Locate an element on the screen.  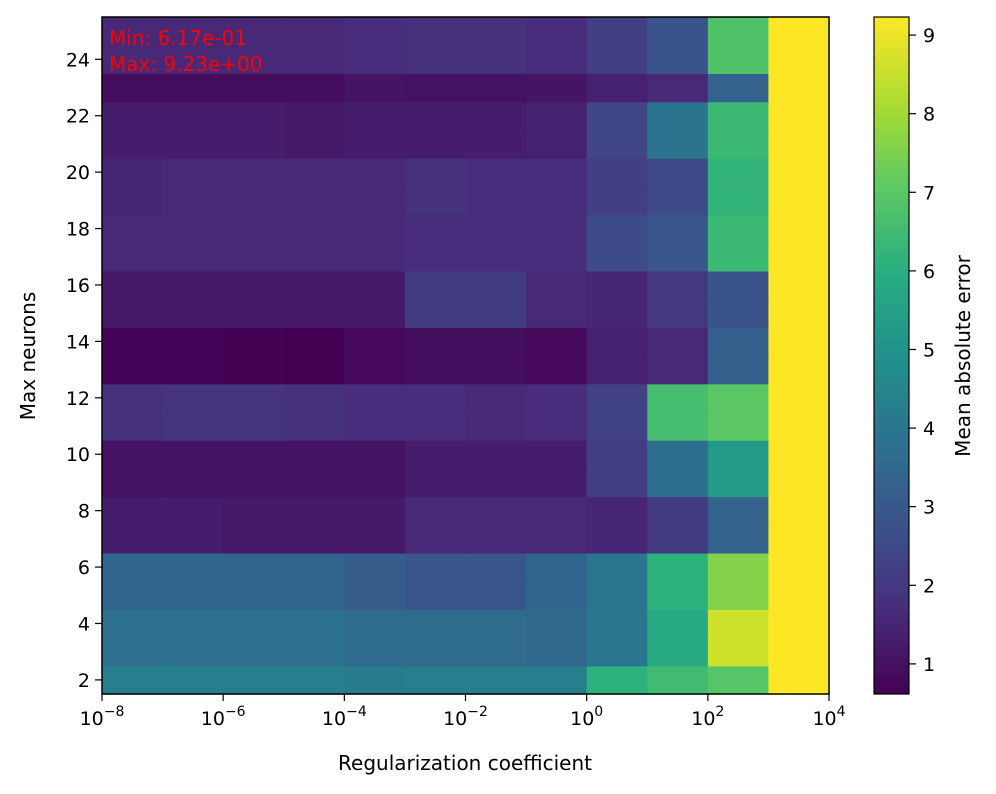
x-axis-label: Regularization coefficient is located at coordinates (465, 763).